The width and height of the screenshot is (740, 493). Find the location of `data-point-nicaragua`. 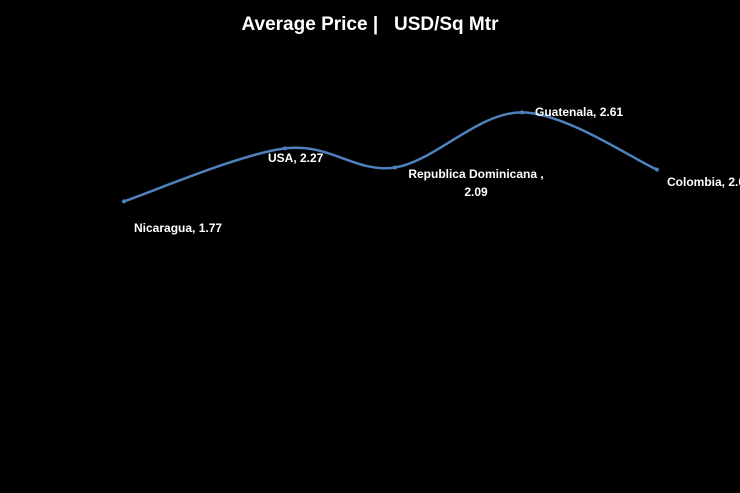

data-point-nicaragua is located at coordinates (124, 201).